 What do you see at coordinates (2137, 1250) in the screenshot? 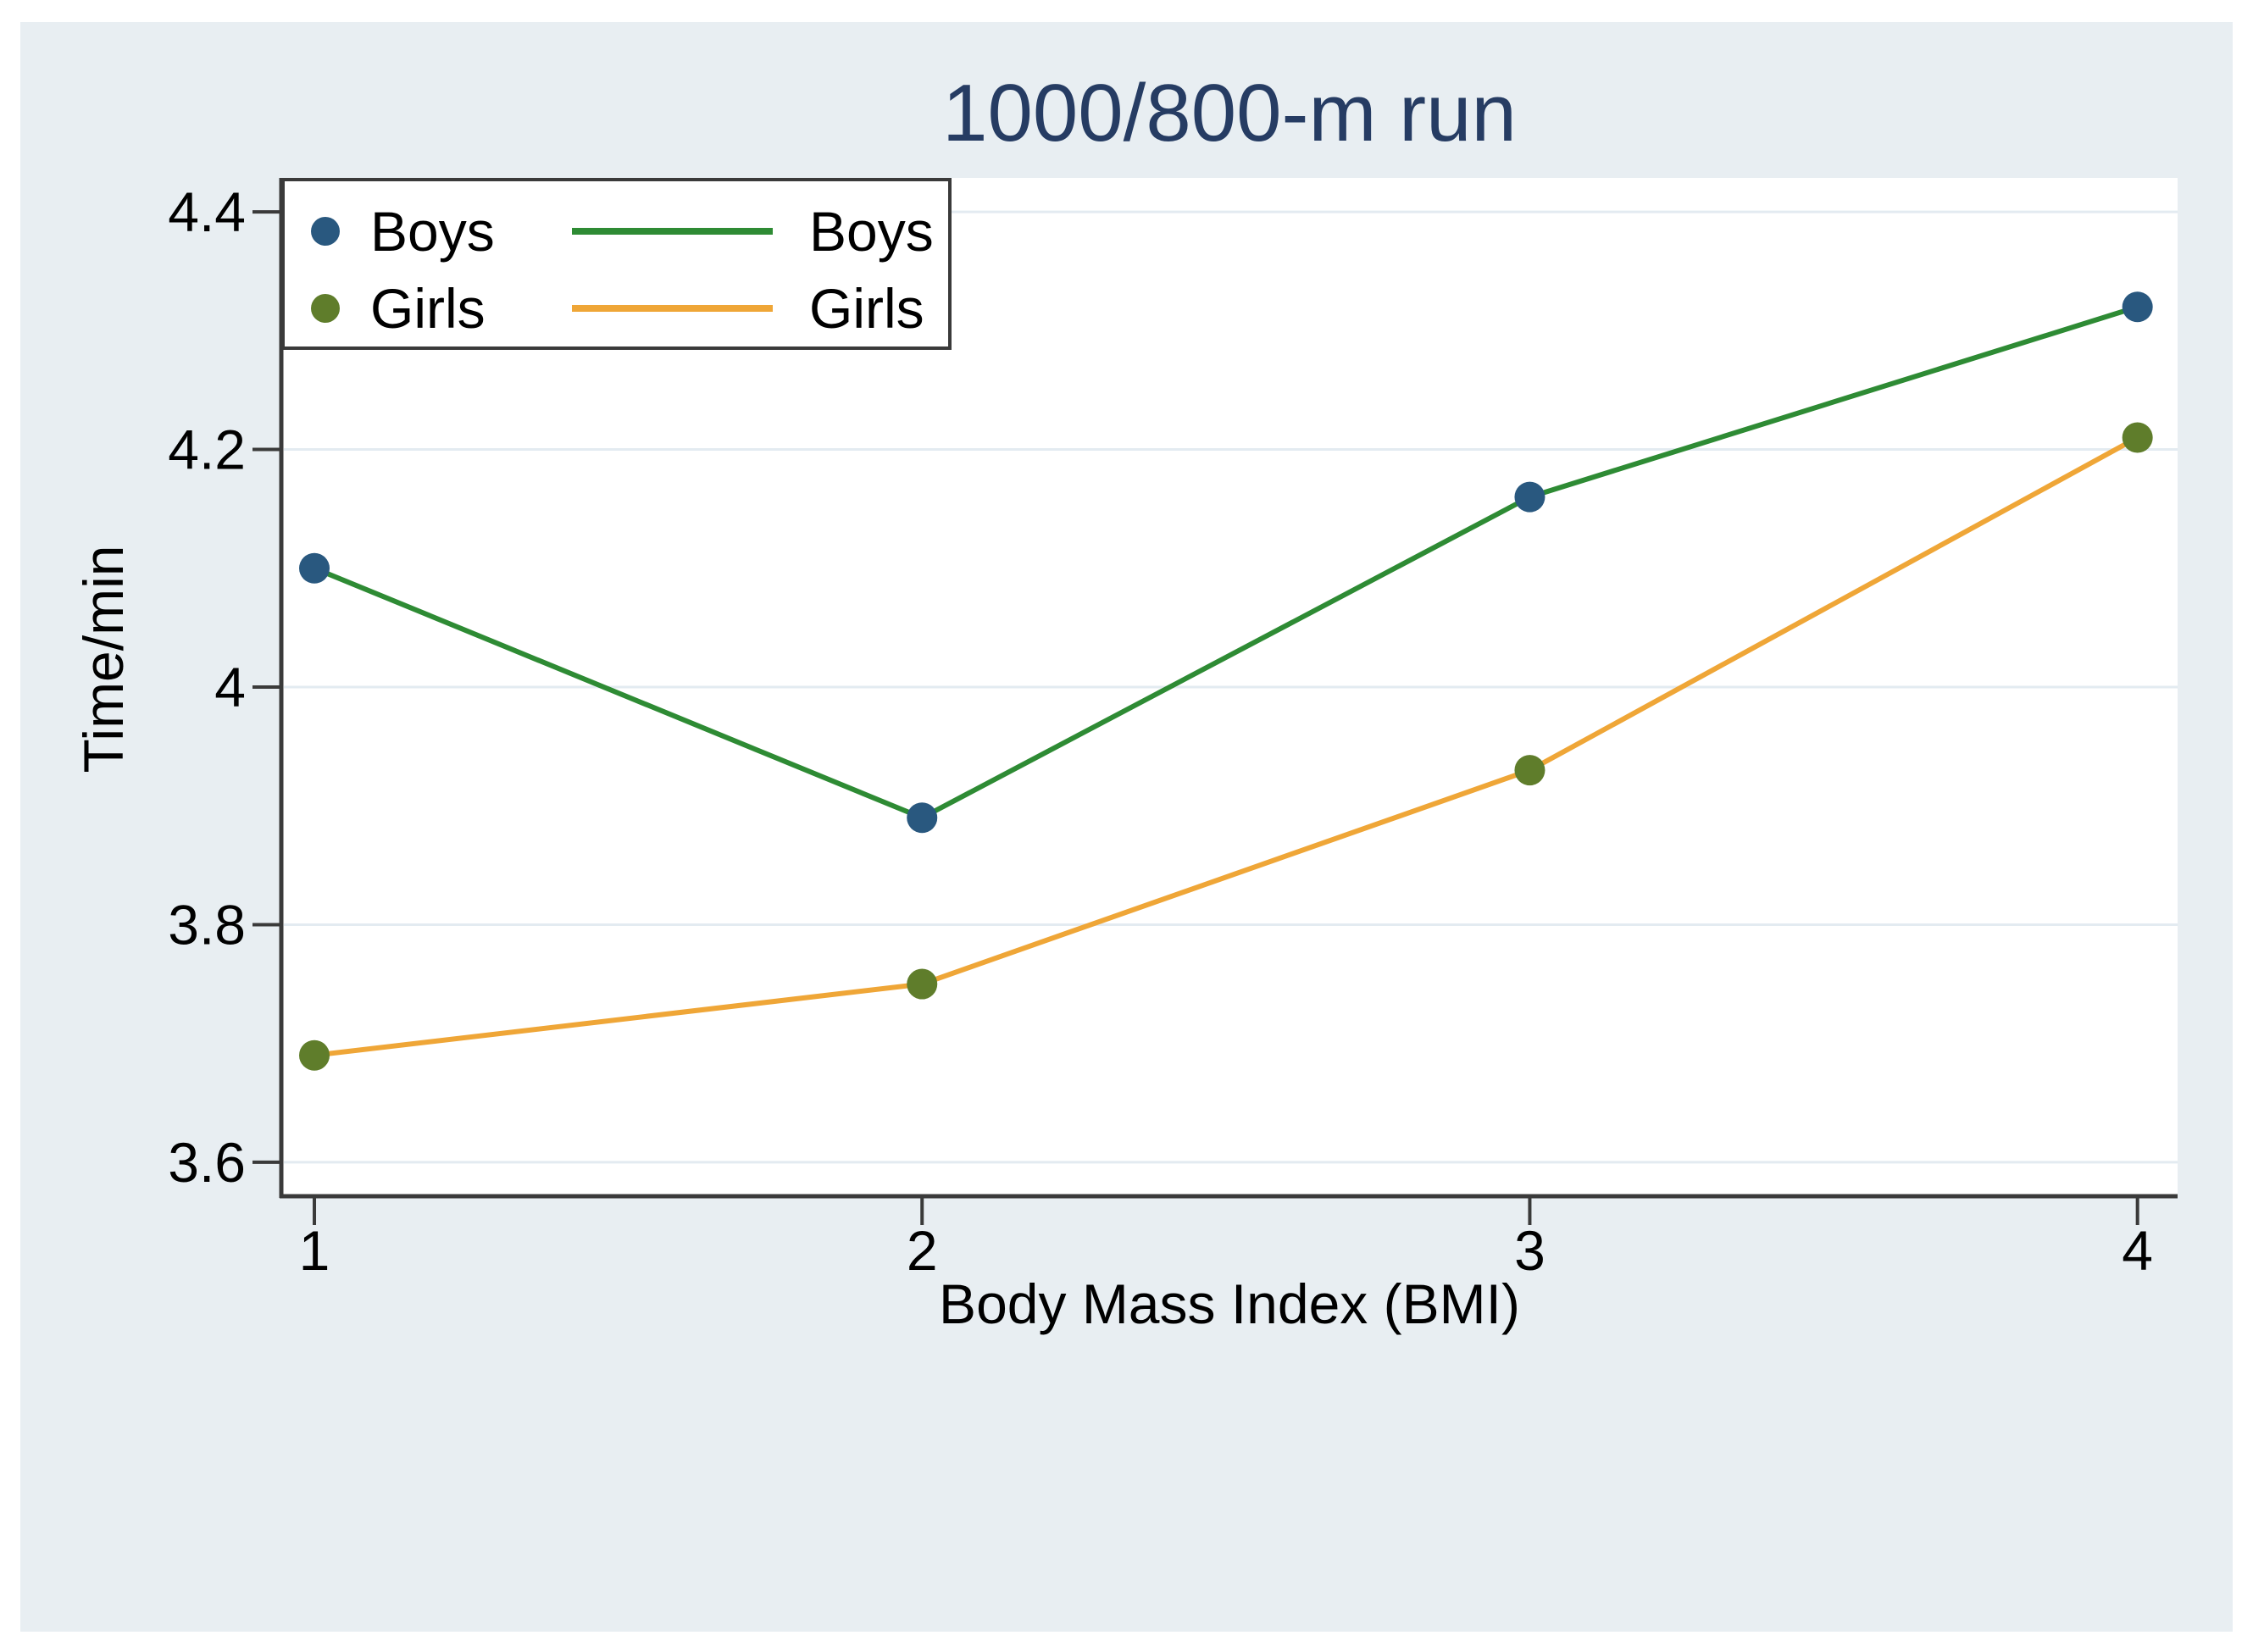
I see `x-tick-label: 4` at bounding box center [2137, 1250].